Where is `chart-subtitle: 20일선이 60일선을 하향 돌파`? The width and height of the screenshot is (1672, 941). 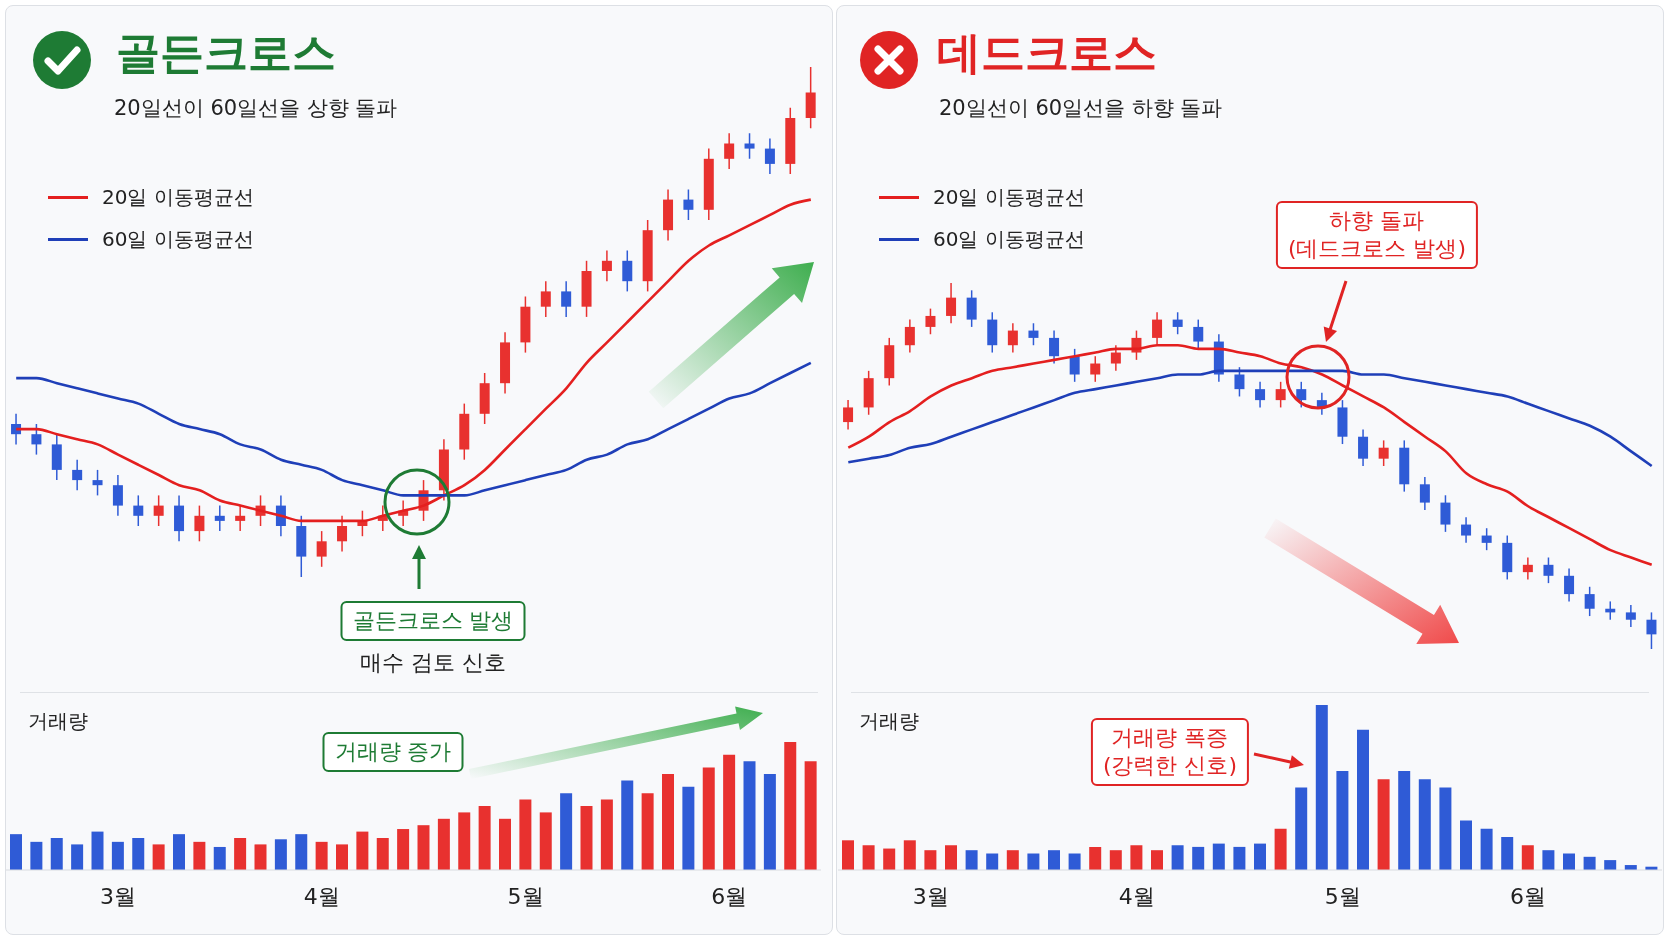
chart-subtitle: 20일선이 60일선을 하향 돌파 is located at coordinates (1081, 108).